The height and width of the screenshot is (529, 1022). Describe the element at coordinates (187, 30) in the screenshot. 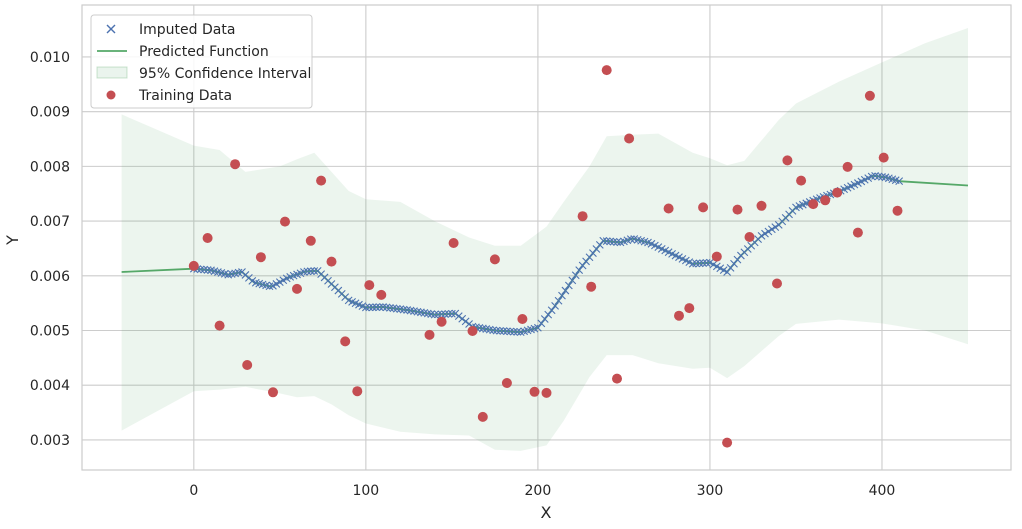

I see `legend-label-imputed-data: Imputed Data` at that location.